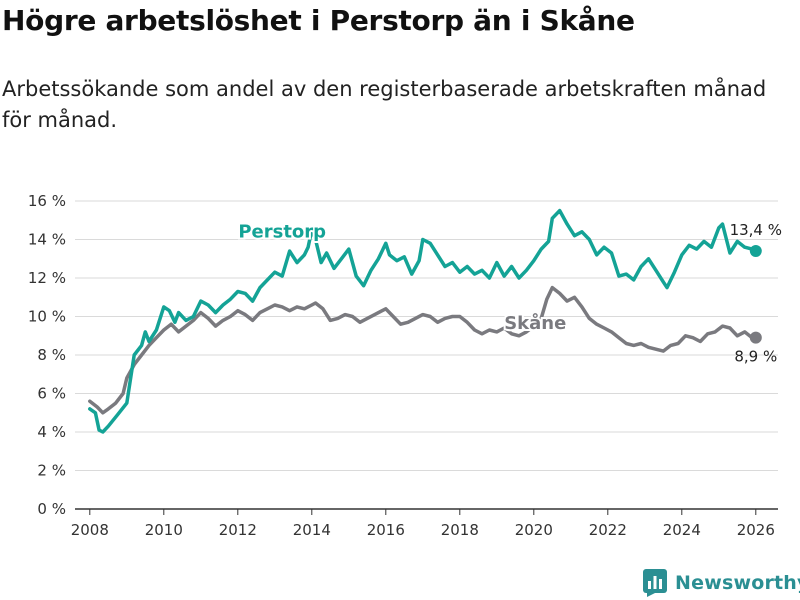 The height and width of the screenshot is (600, 800). I want to click on end-point-perstorp, so click(755, 251).